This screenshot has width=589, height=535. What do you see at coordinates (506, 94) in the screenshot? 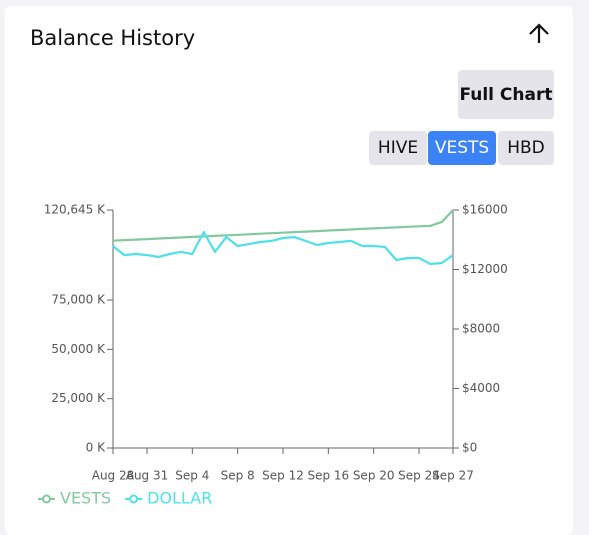
I see `full-chart-button: Full Chart` at bounding box center [506, 94].